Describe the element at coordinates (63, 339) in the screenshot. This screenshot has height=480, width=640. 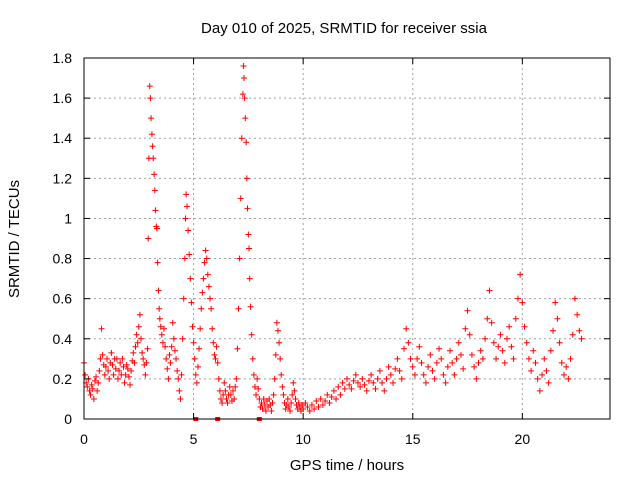
I see `y-tick-label: 0.4` at that location.